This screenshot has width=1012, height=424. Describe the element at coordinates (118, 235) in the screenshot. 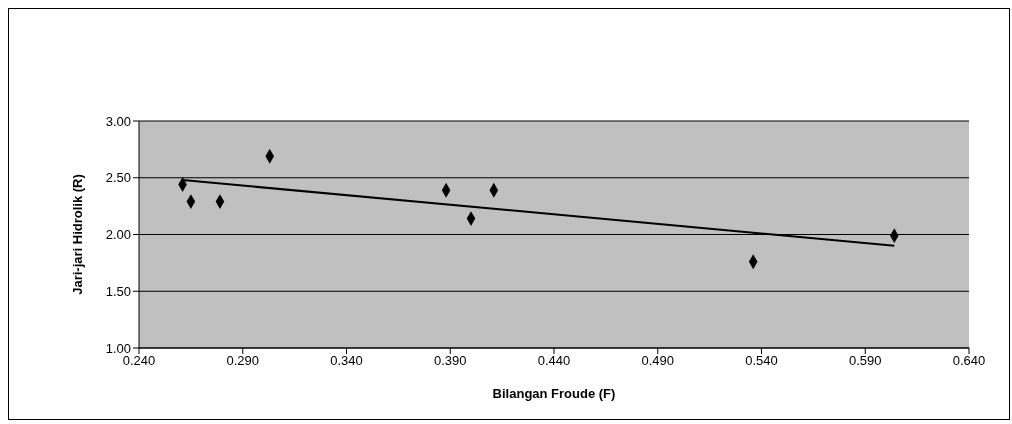

I see `y-tick-label: 2.00` at that location.